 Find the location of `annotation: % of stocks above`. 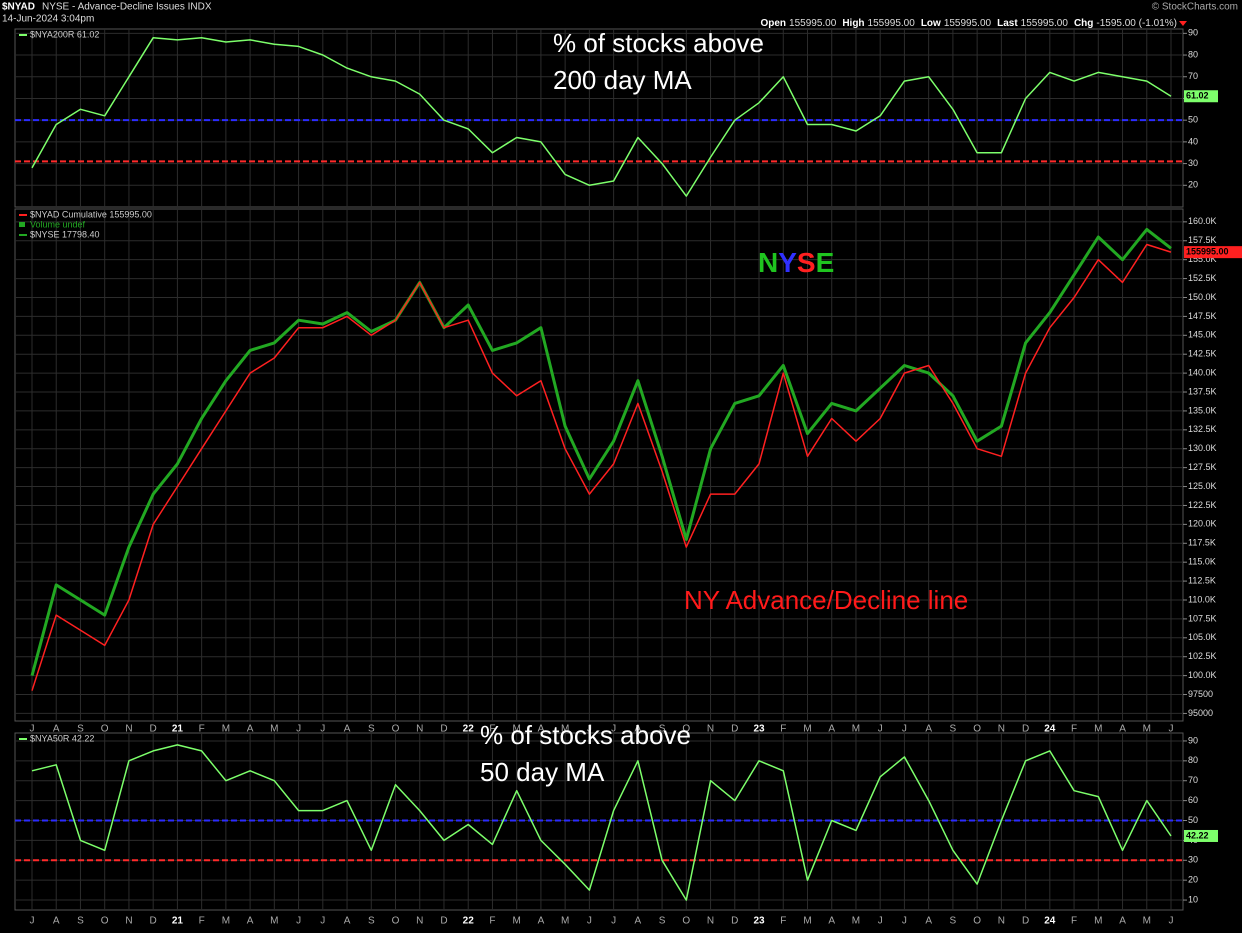

annotation: % of stocks above is located at coordinates (658, 43).